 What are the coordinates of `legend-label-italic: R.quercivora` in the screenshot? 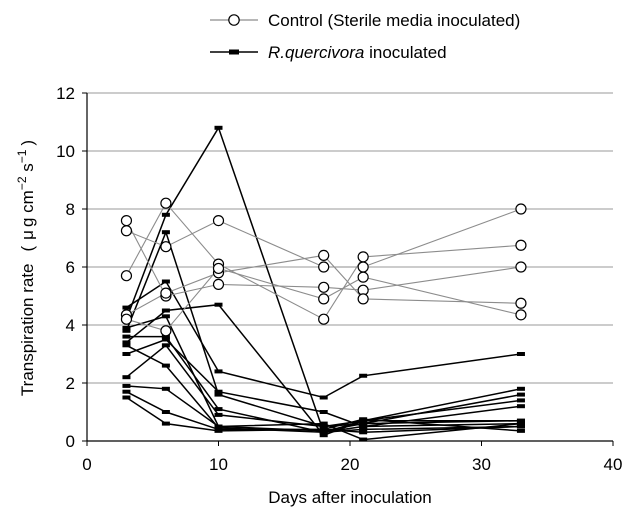 It's located at (316, 52).